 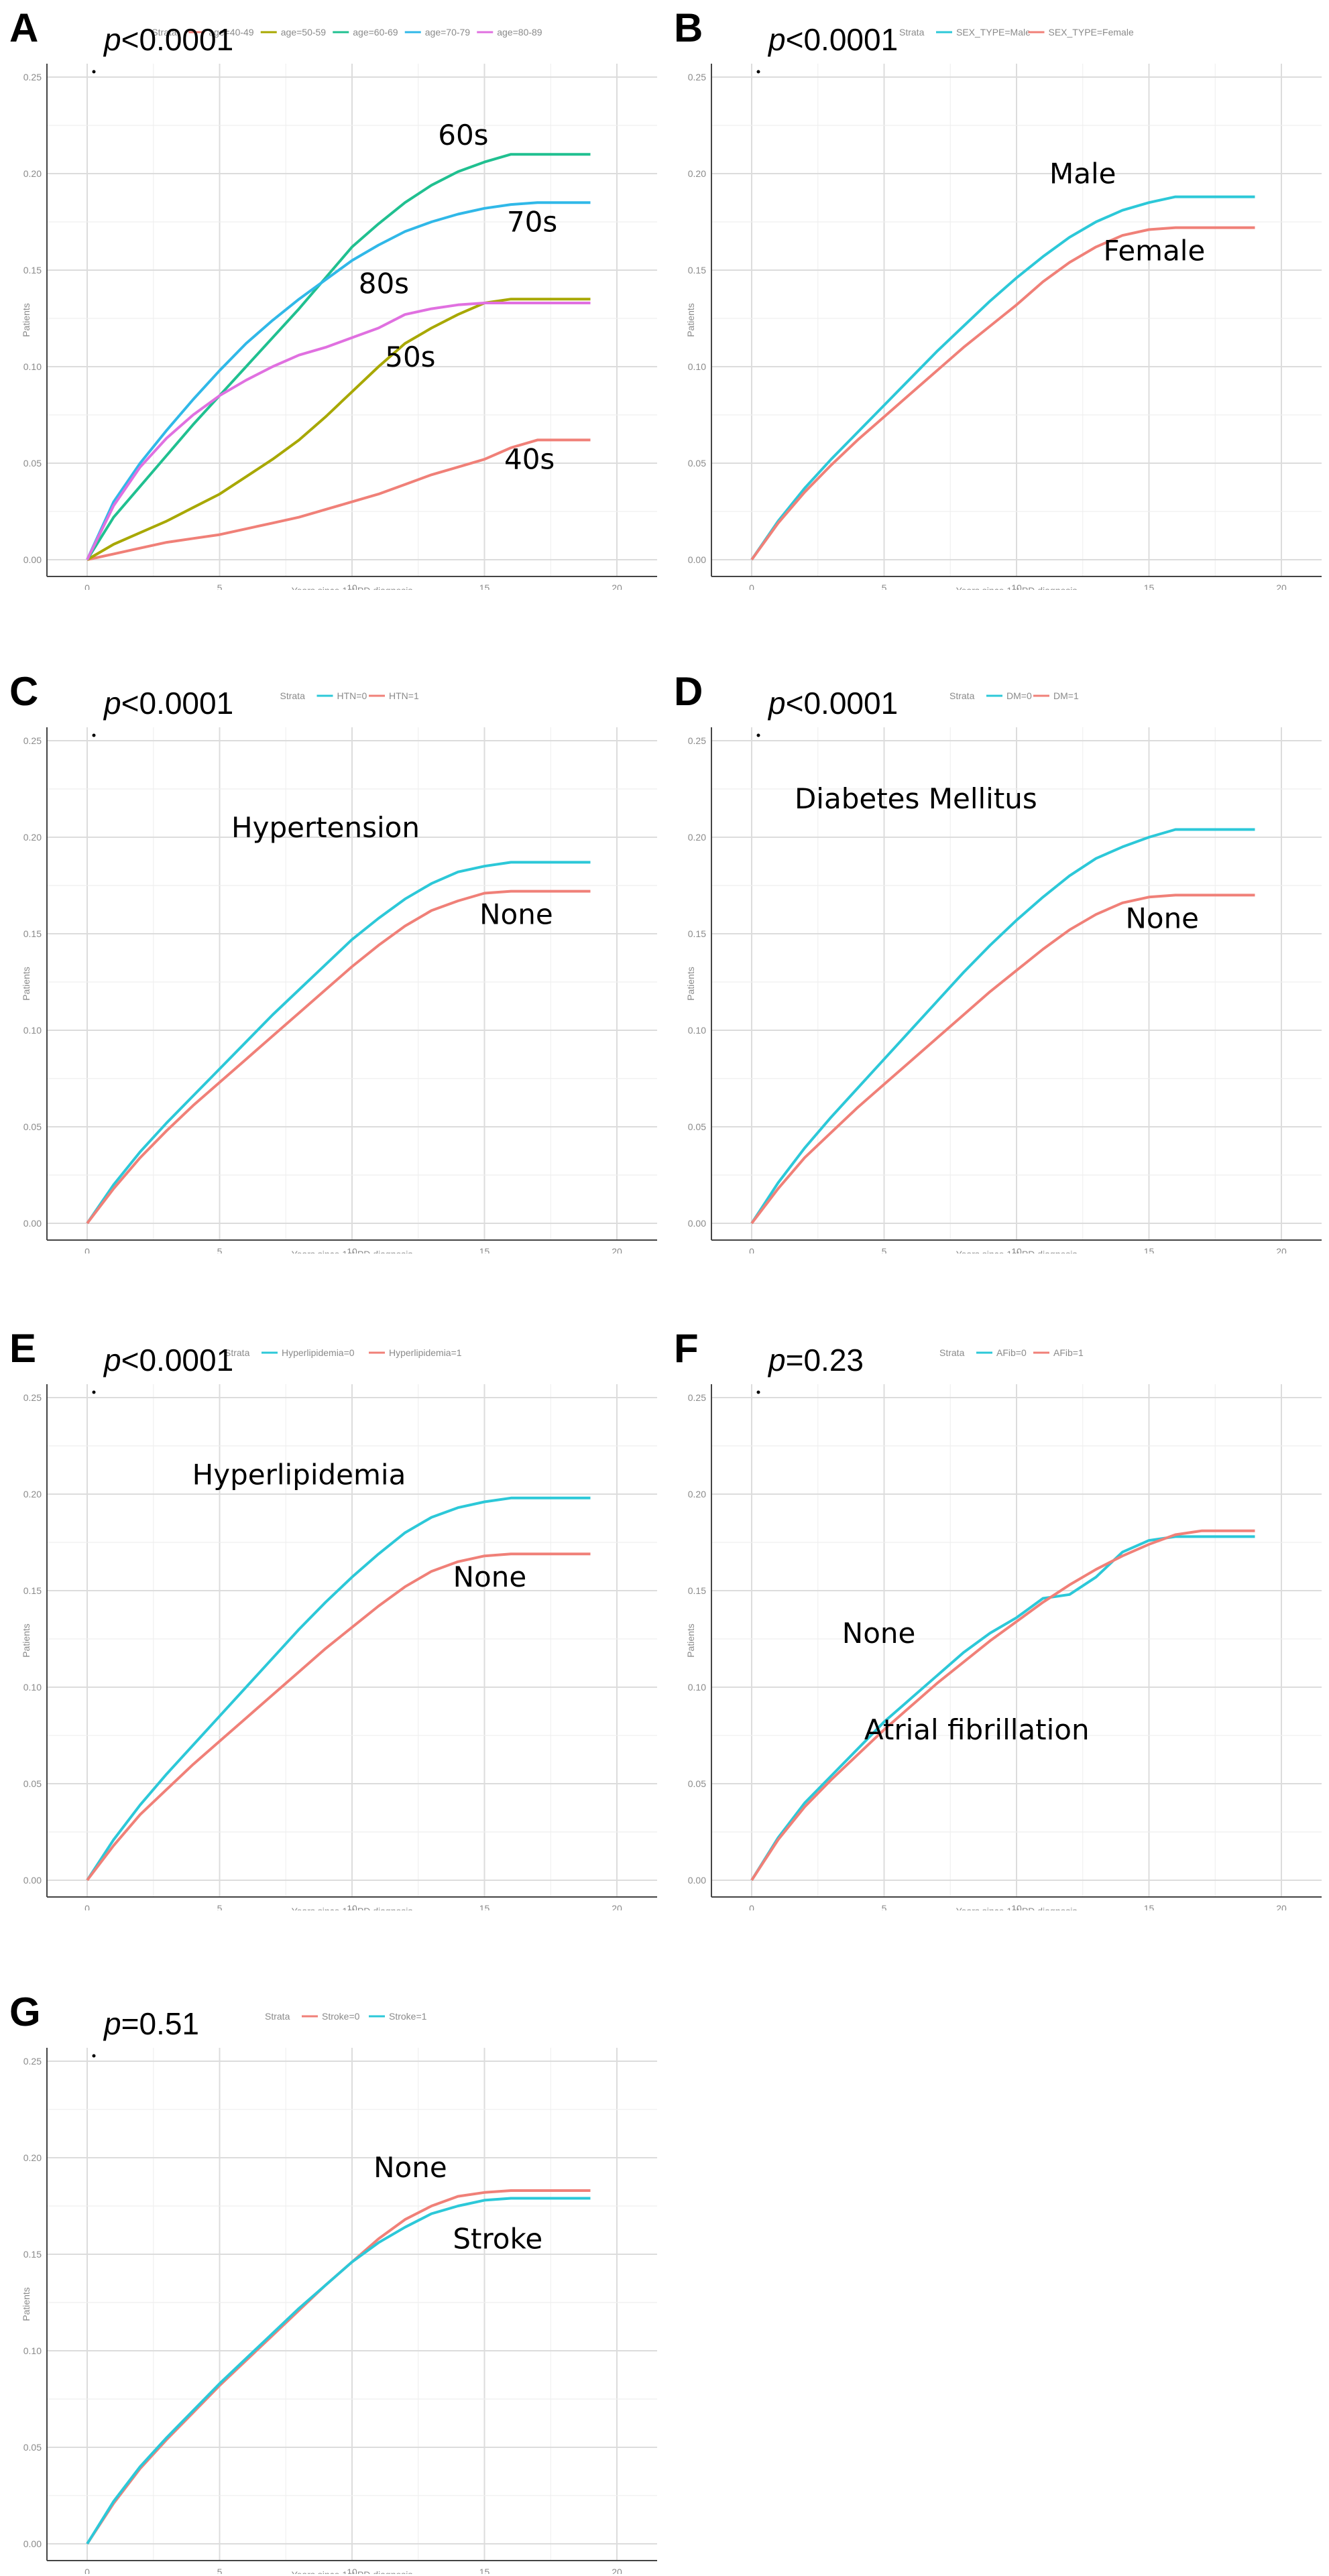 What do you see at coordinates (341, 2017) in the screenshot?
I see `legend-entry: Stroke=0` at bounding box center [341, 2017].